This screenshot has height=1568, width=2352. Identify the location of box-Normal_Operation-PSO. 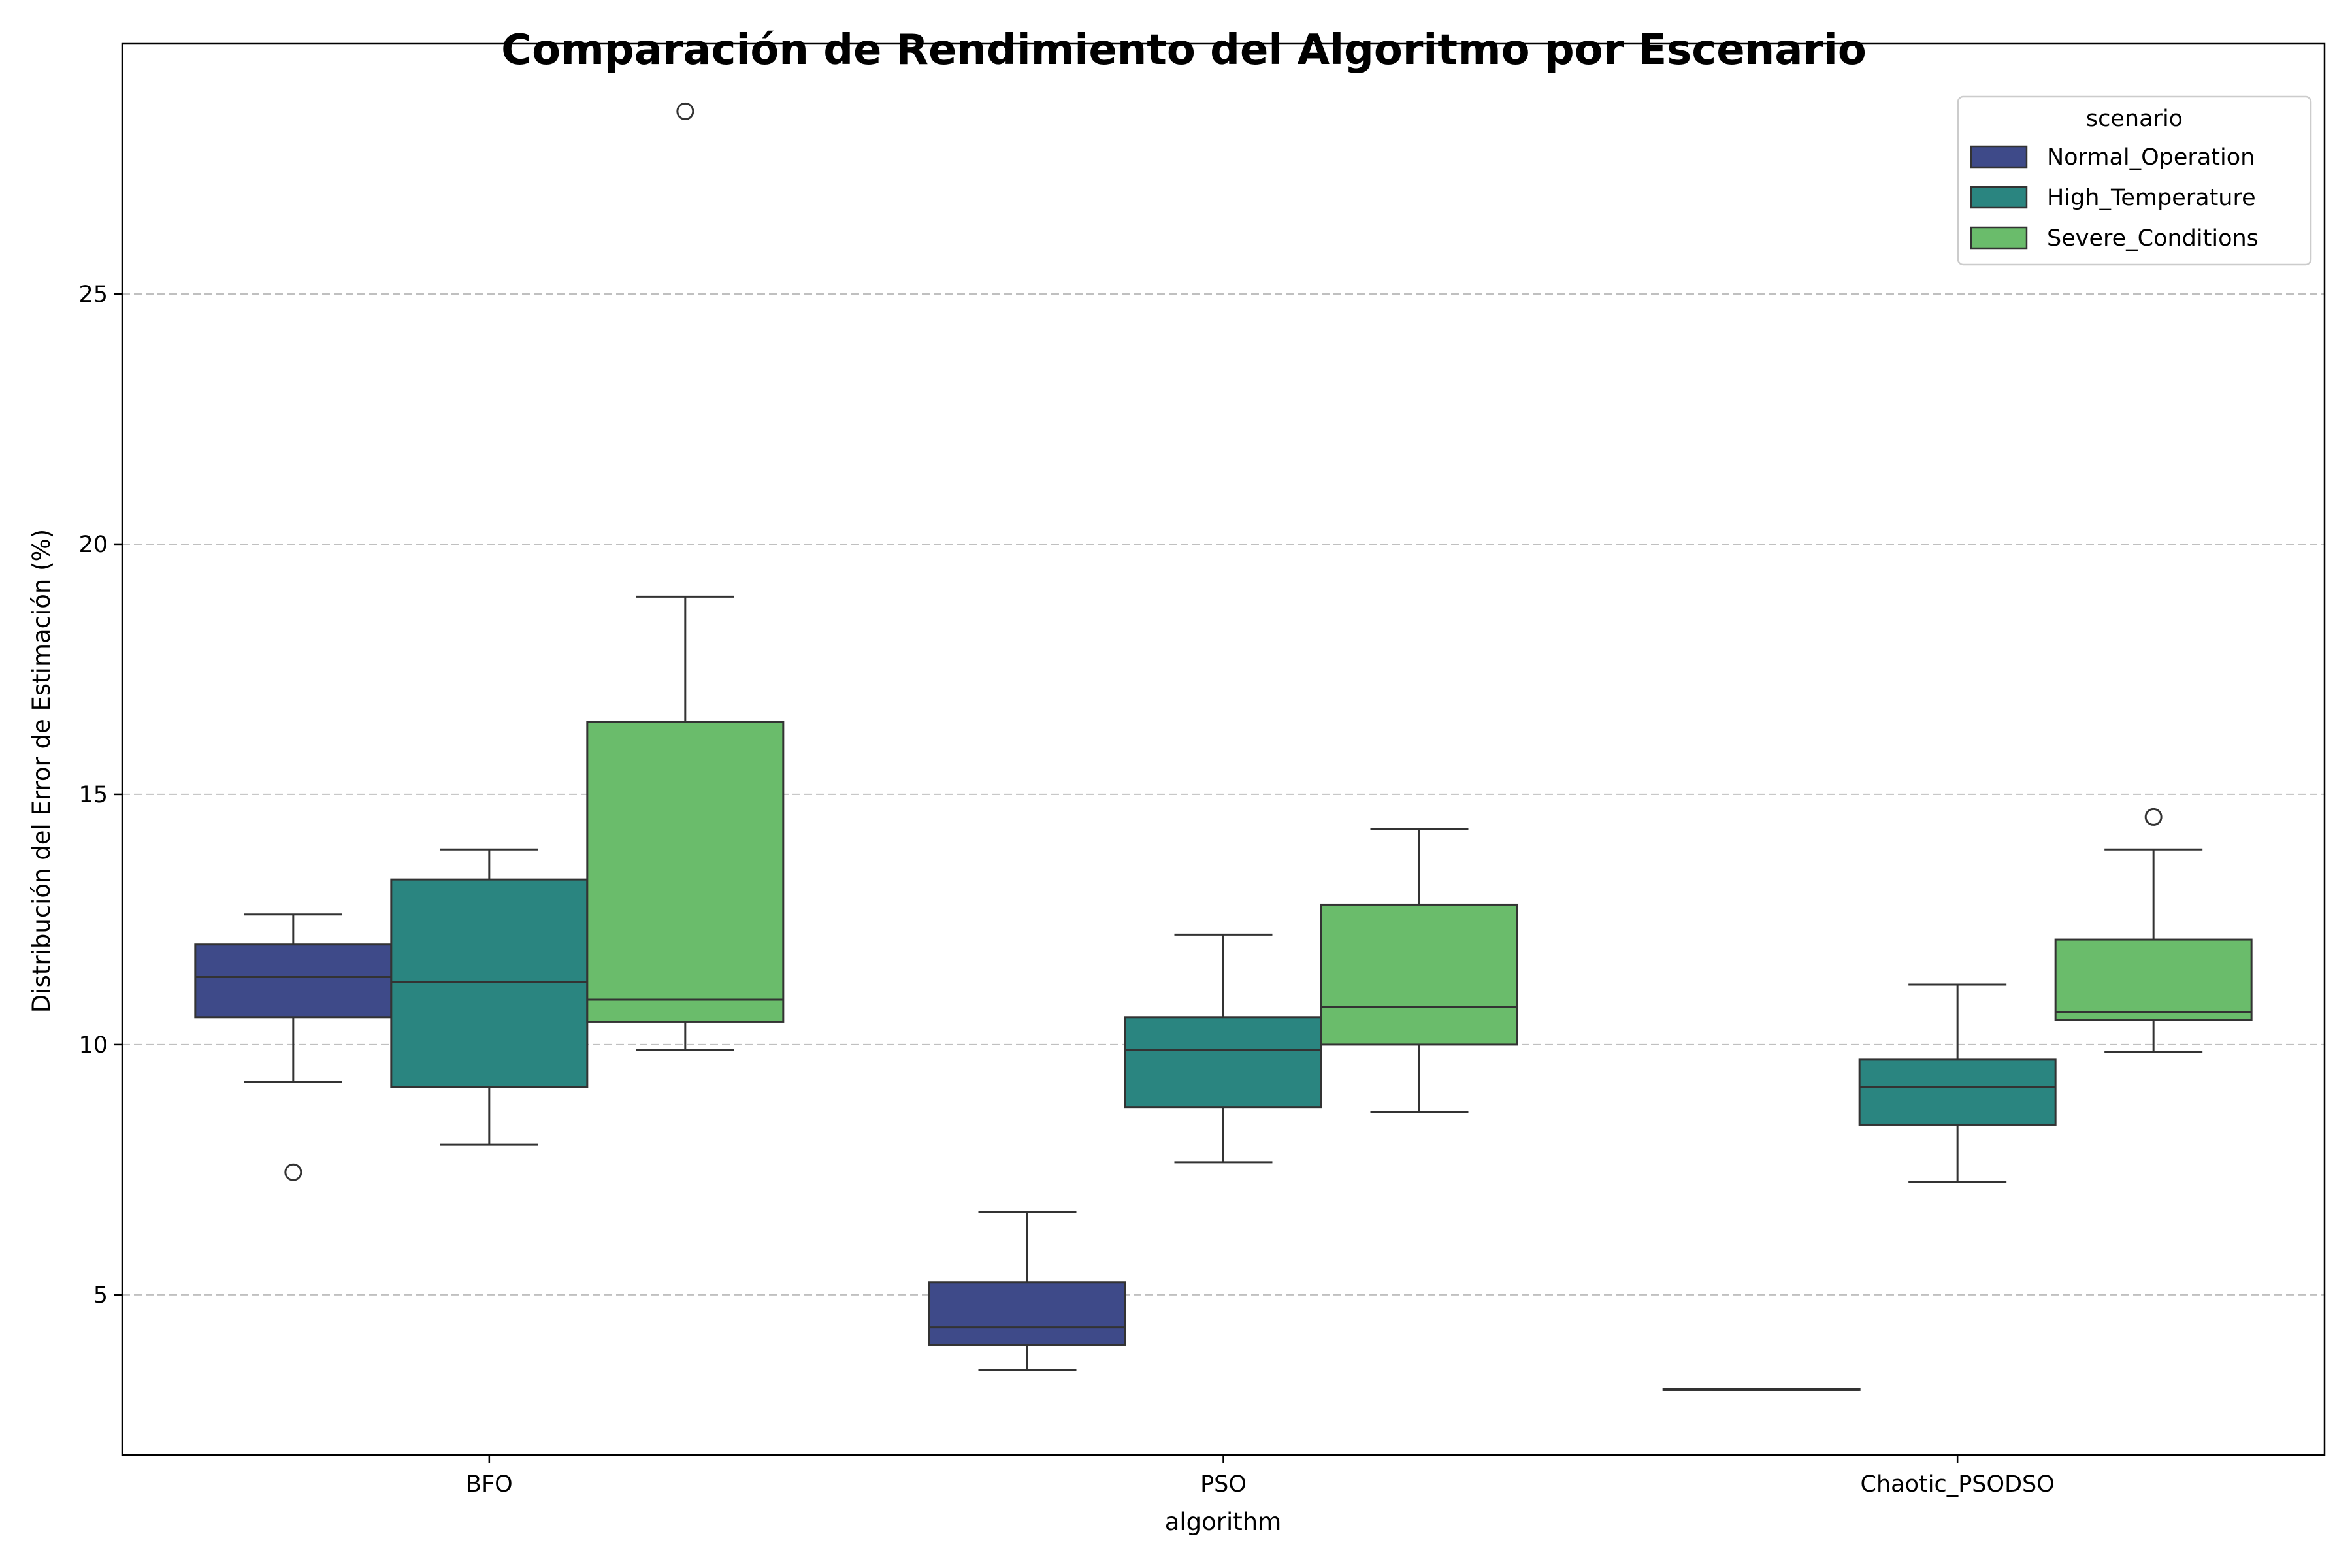
(1027, 1291).